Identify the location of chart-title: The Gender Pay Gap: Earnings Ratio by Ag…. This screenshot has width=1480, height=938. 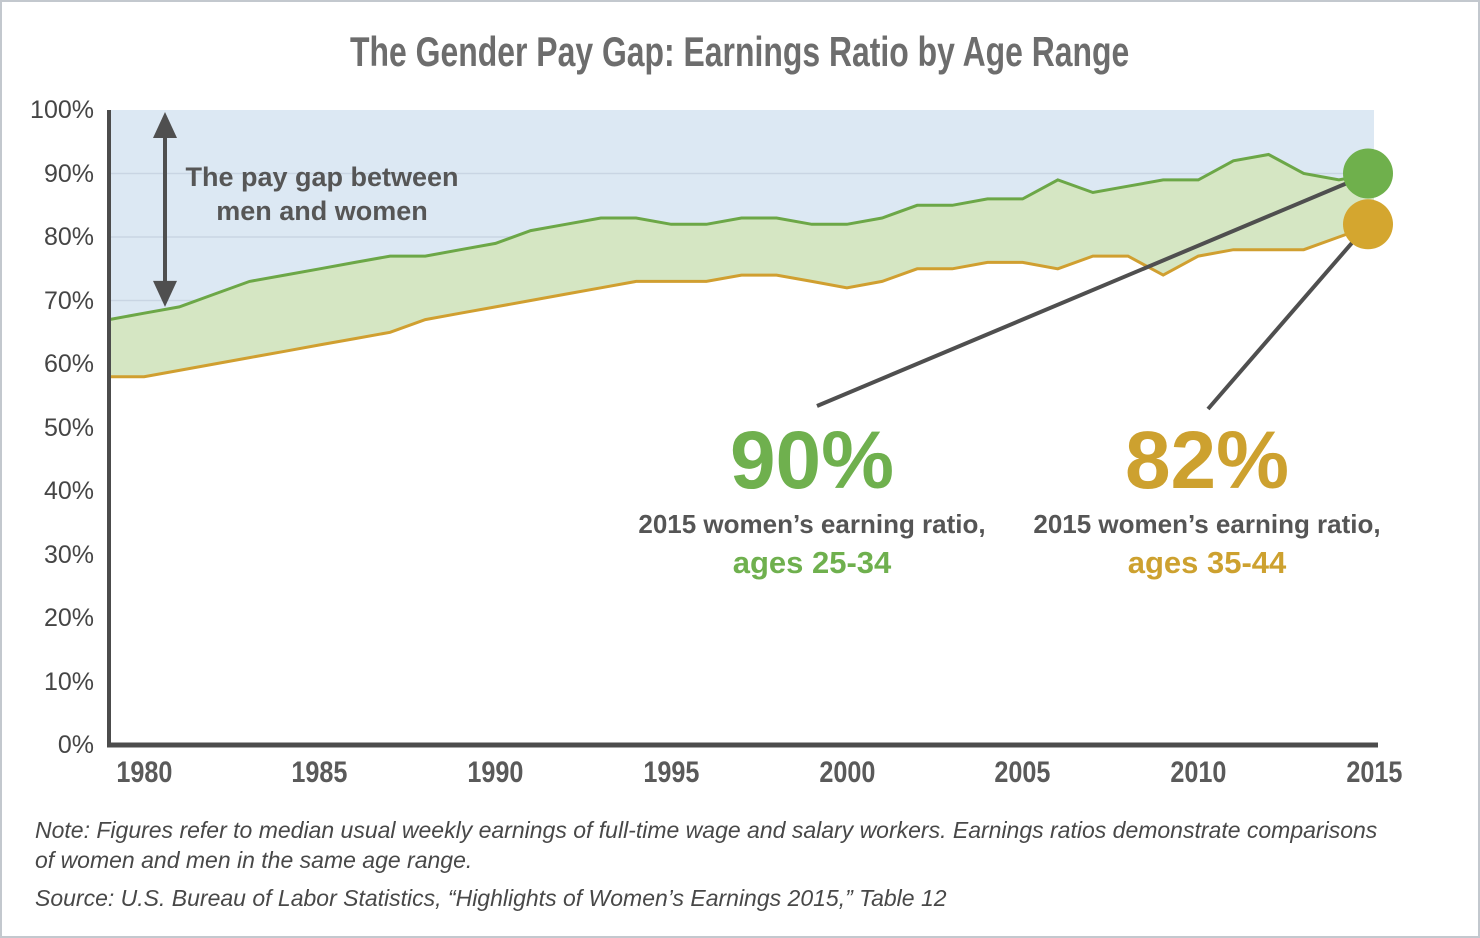
(740, 52).